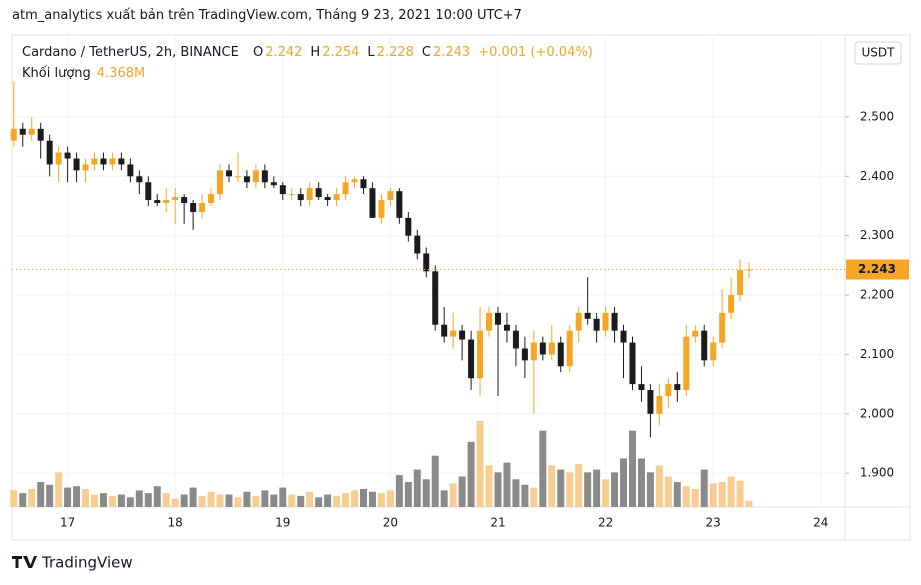 The image size is (921, 585). What do you see at coordinates (877, 176) in the screenshot?
I see `y-tick-label: 2.400` at bounding box center [877, 176].